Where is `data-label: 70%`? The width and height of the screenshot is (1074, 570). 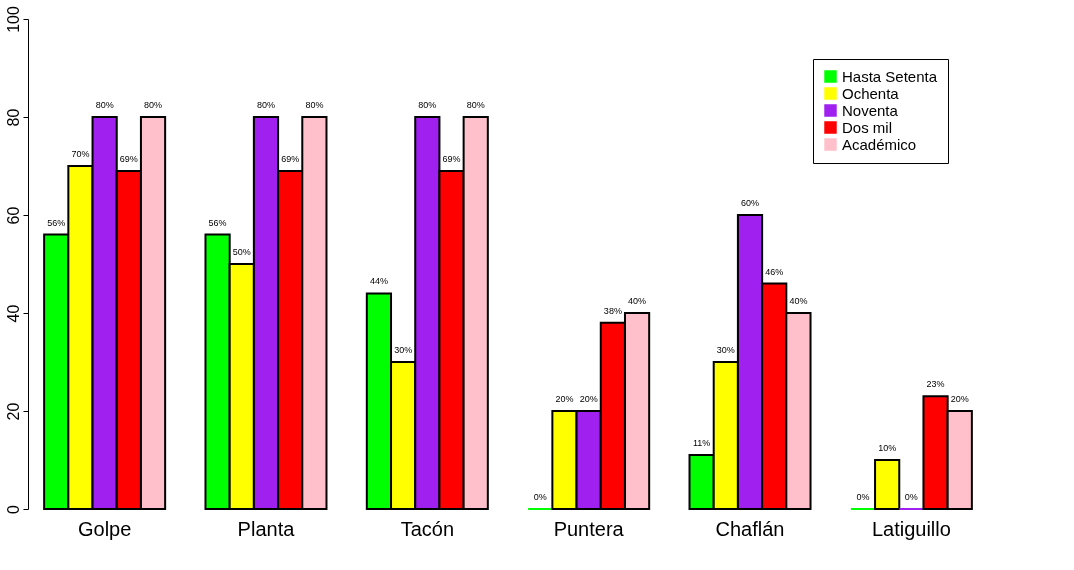
data-label: 70% is located at coordinates (80, 154).